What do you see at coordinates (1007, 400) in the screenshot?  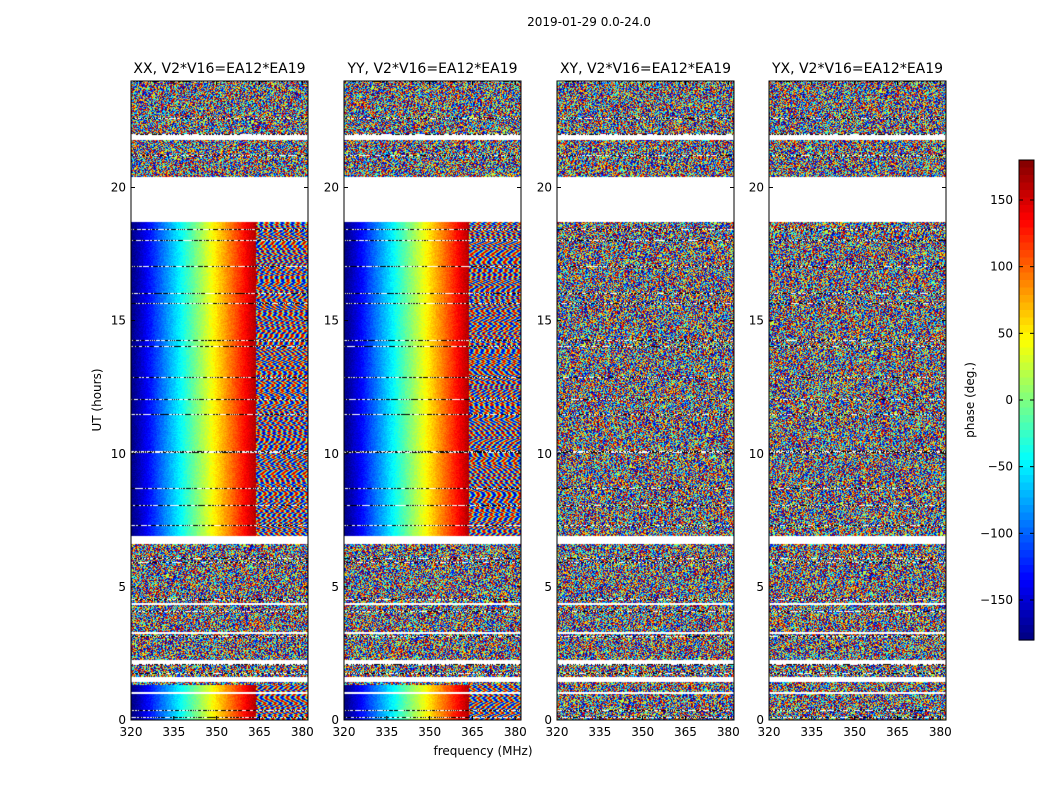 I see `colorbar: 150 100 50 0 −50 −100 −150` at bounding box center [1007, 400].